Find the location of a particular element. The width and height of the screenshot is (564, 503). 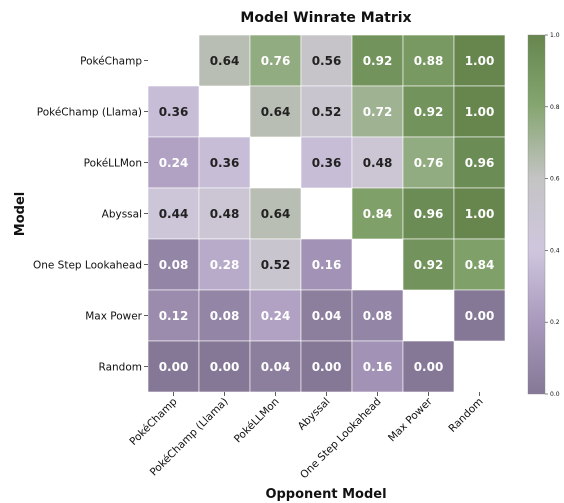

colorbar-tick-label: 0.8 is located at coordinates (555, 107).